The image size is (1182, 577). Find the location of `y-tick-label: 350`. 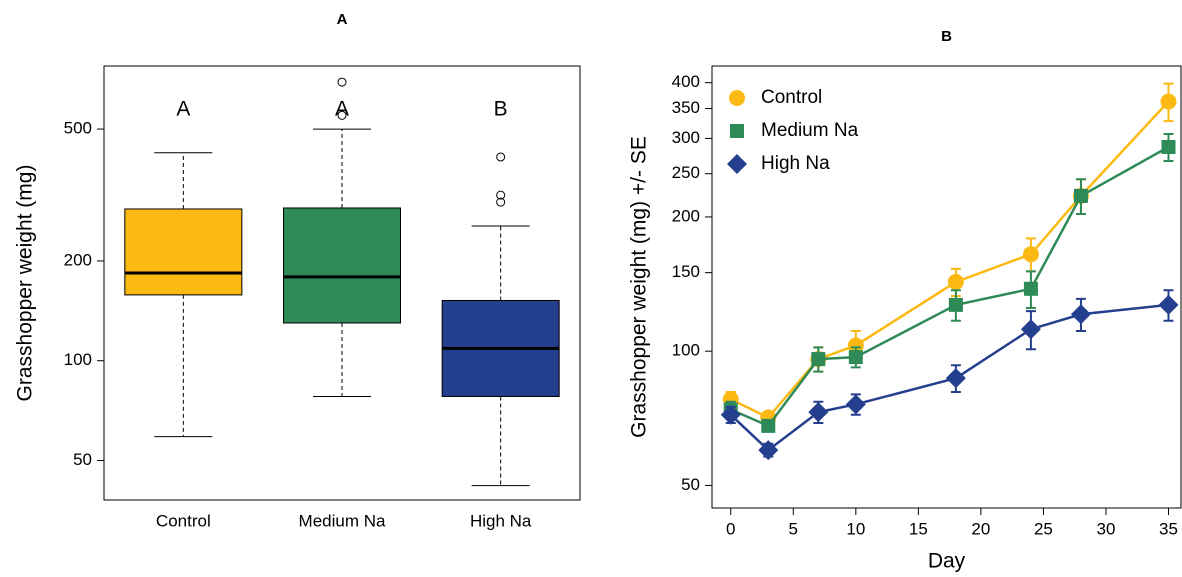

y-tick-label: 350 is located at coordinates (686, 107).